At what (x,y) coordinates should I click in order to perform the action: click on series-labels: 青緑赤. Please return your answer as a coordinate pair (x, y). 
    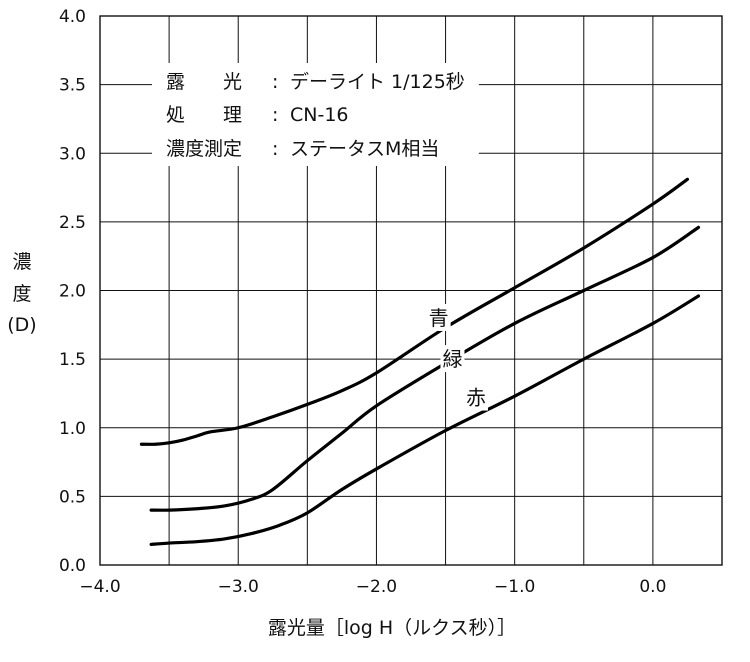
    Looking at the image, I should click on (457, 357).